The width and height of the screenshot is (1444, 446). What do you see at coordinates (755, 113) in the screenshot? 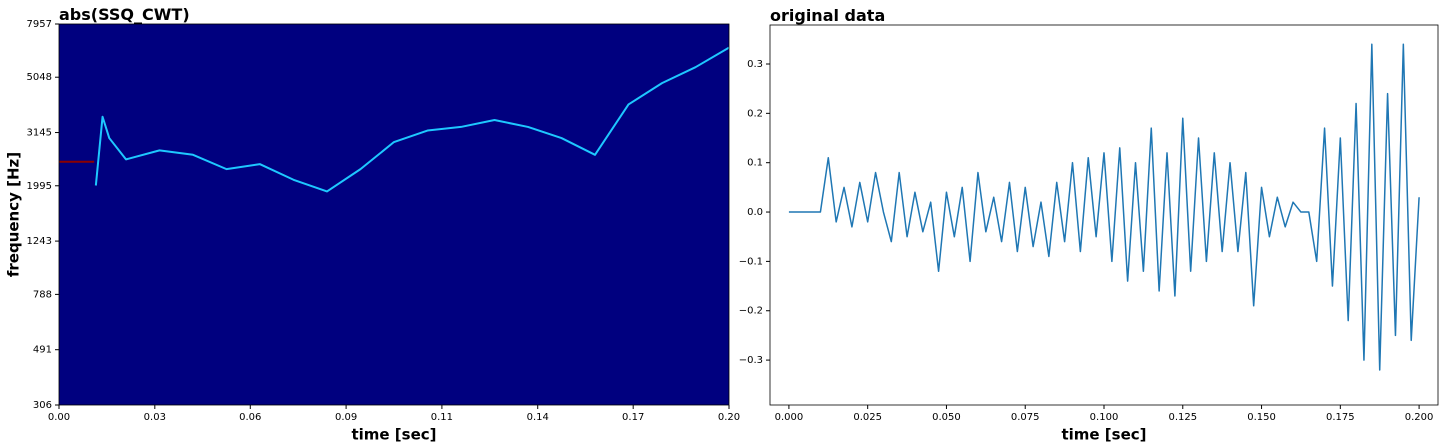
I see `y-tick-label: 0.2` at bounding box center [755, 113].